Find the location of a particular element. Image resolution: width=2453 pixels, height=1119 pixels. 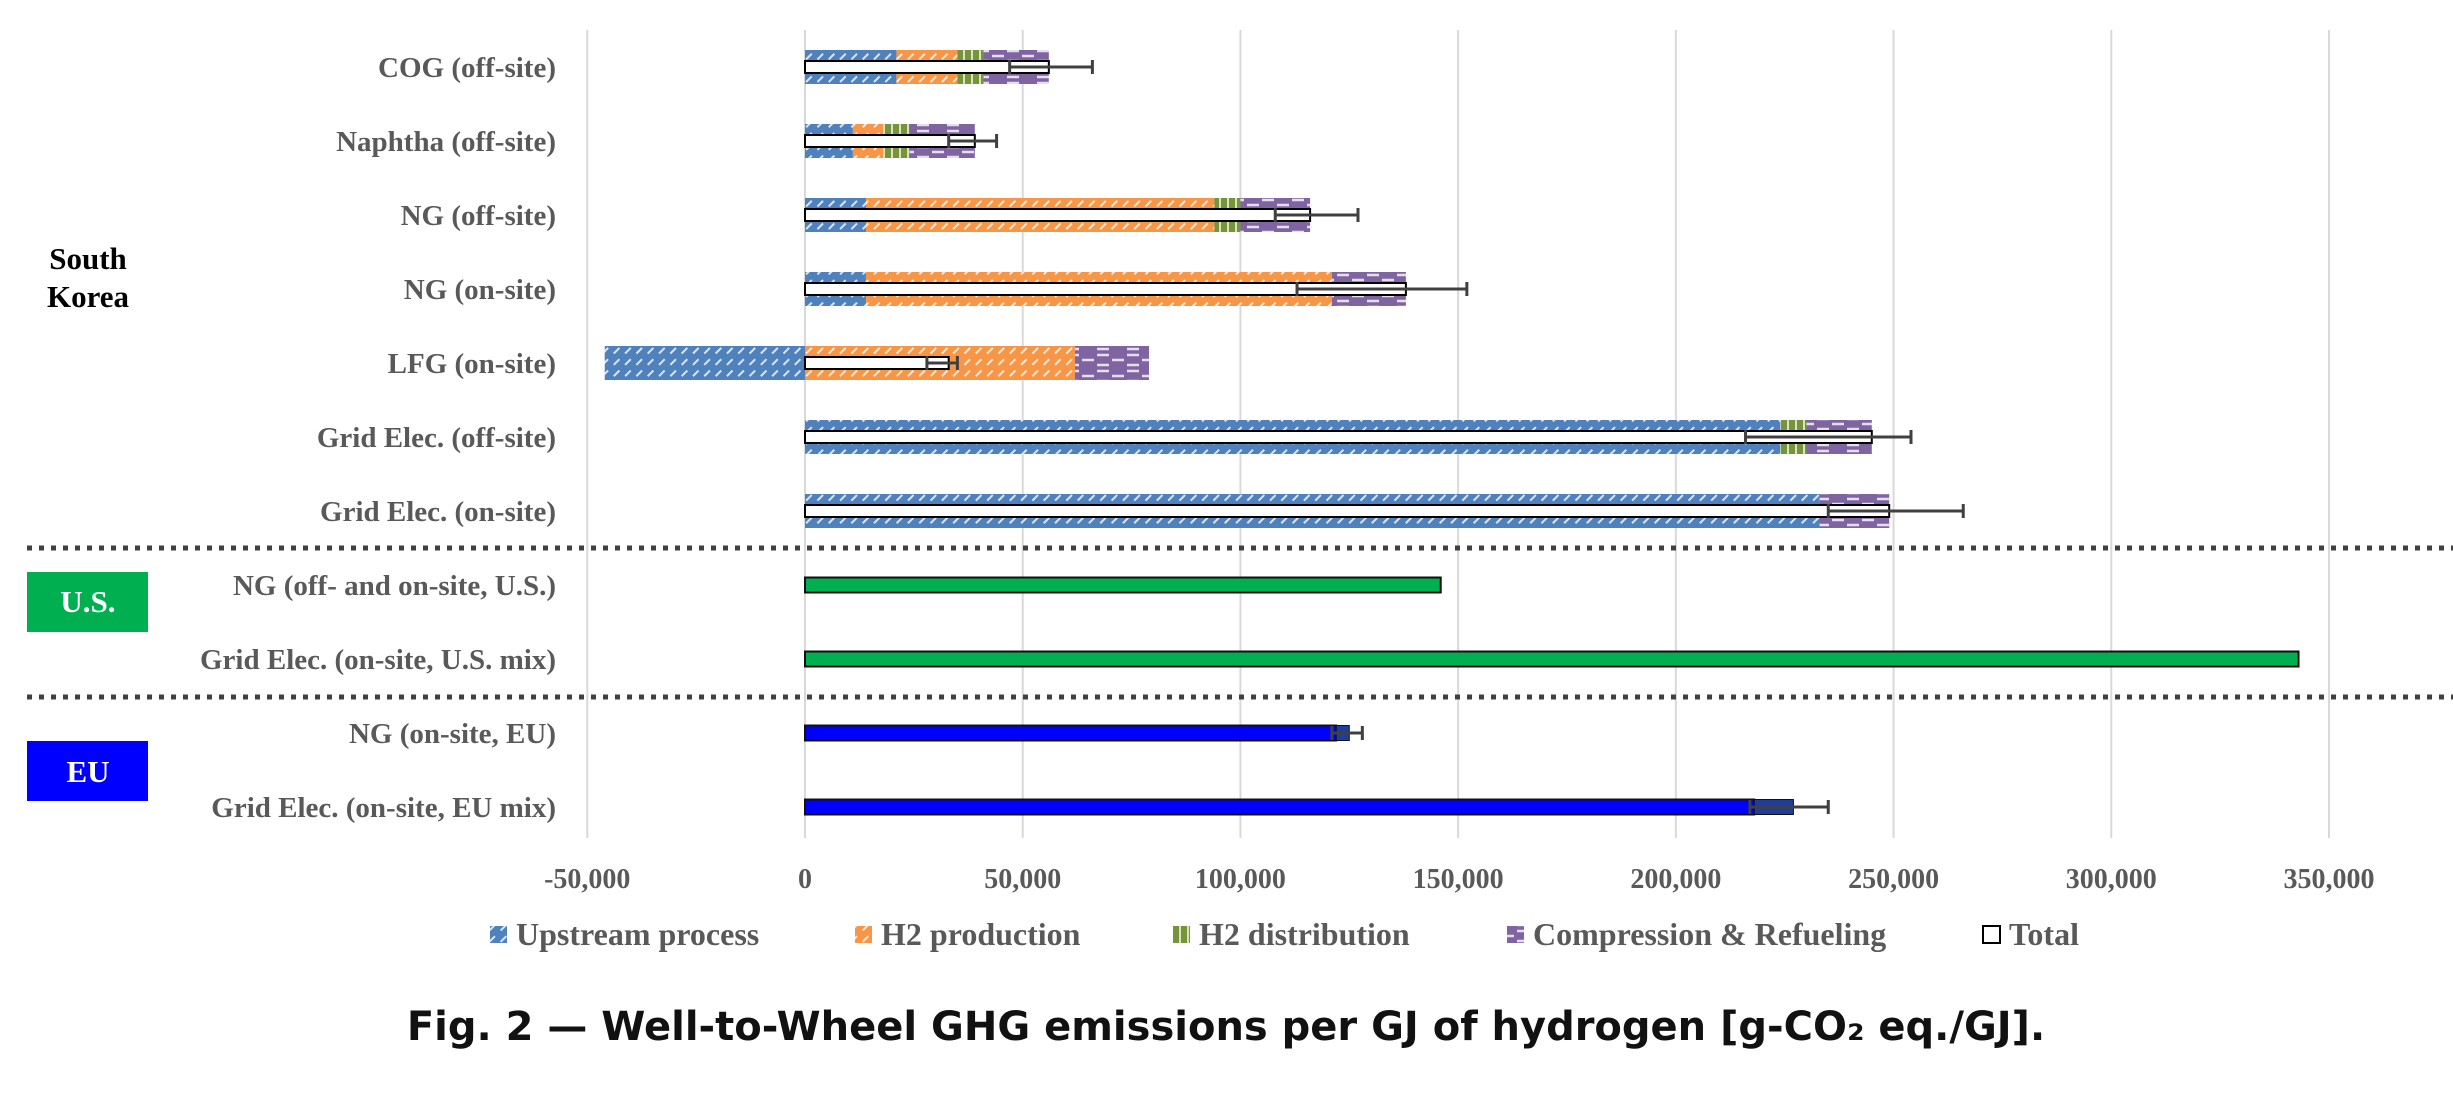

bar-segment-comp is located at coordinates (1111, 363).